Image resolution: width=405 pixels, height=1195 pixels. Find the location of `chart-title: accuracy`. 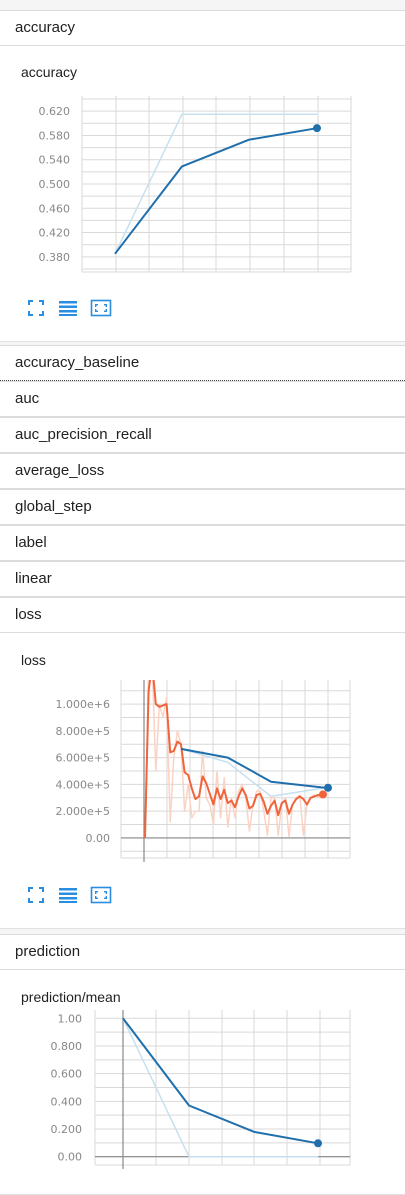

chart-title: accuracy is located at coordinates (49, 72).